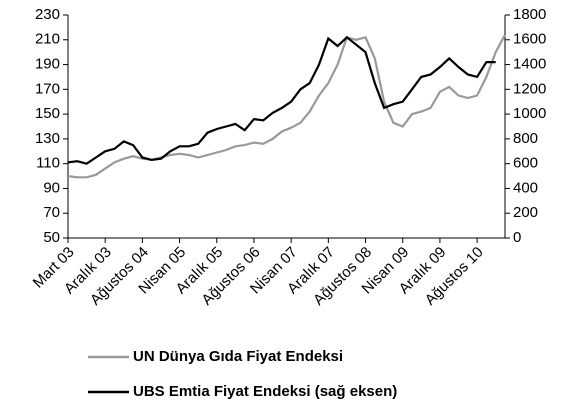 This screenshot has width=582, height=414. Describe the element at coordinates (525, 163) in the screenshot. I see `y2-tick-label: 600` at that location.